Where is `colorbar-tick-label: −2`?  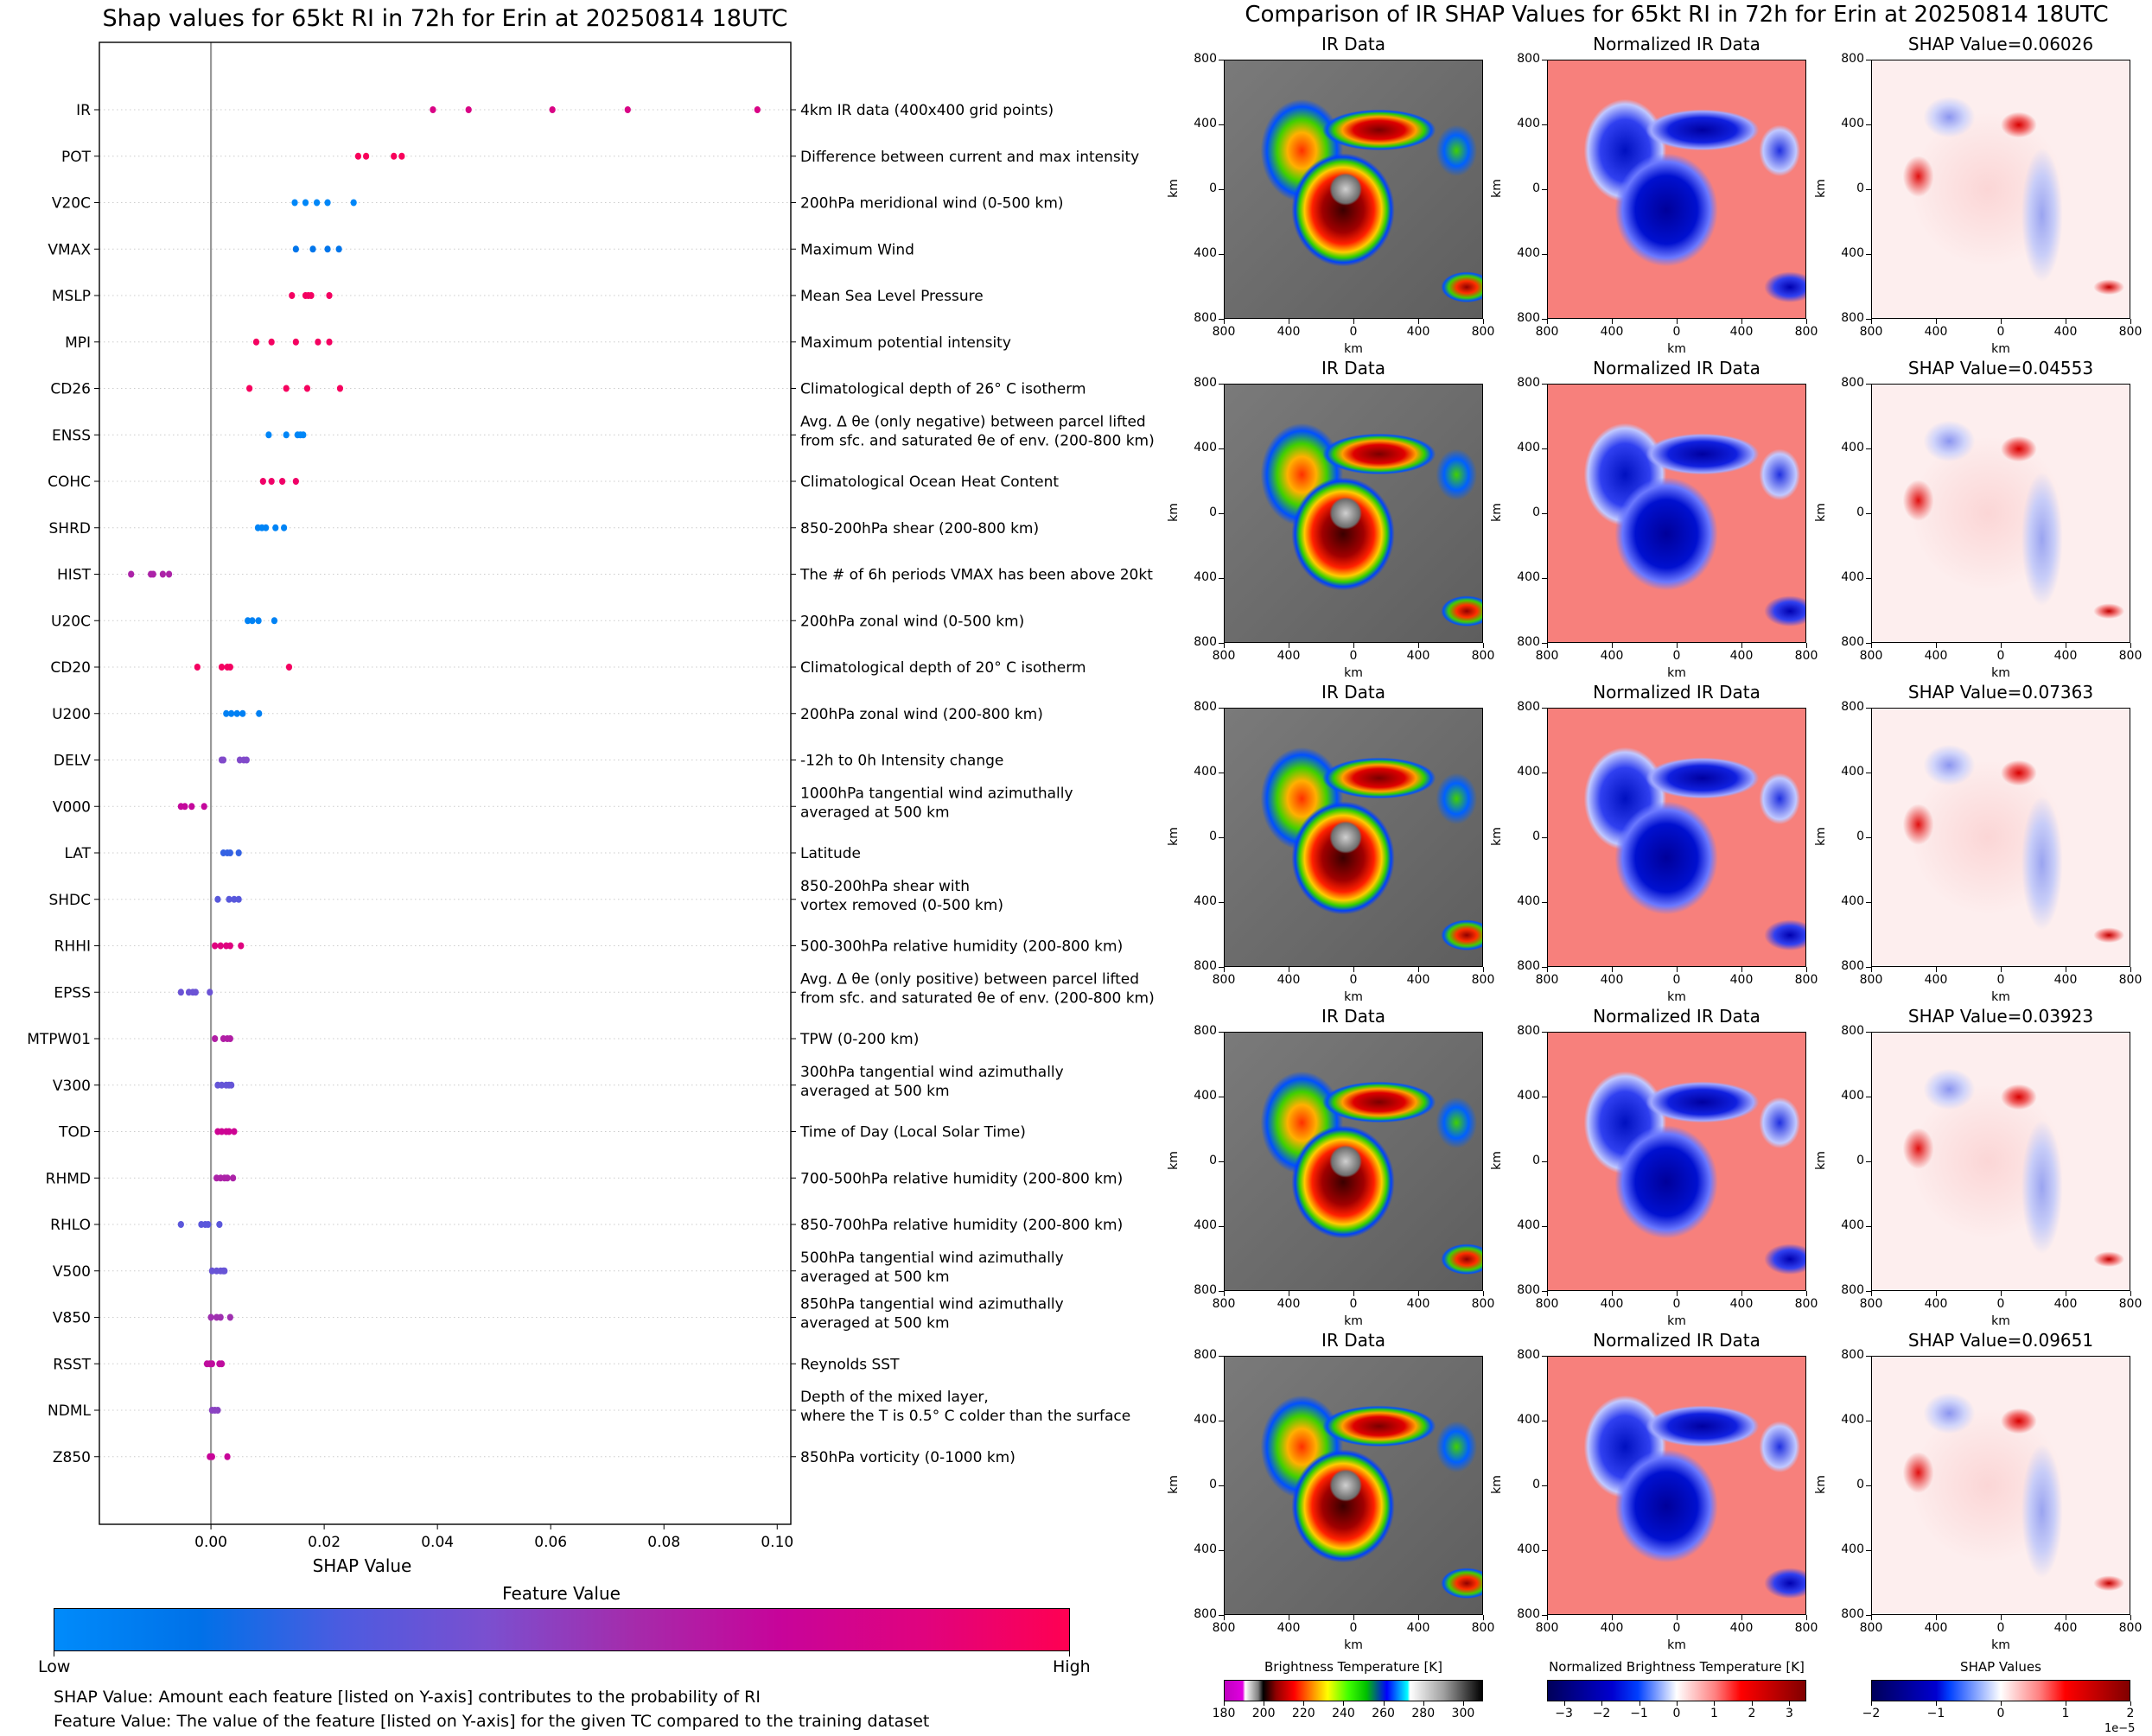
colorbar-tick-label: −2 is located at coordinates (1601, 1713).